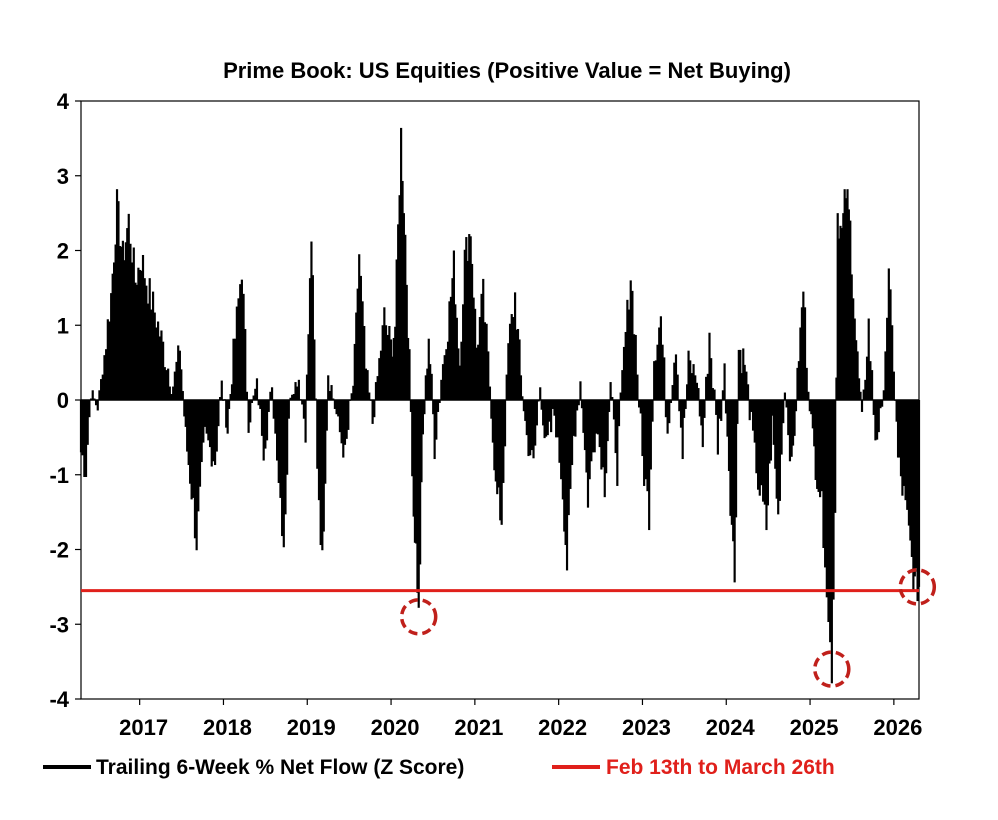 This screenshot has height=820, width=998. What do you see at coordinates (395, 727) in the screenshot?
I see `x-tick-label: 2020` at bounding box center [395, 727].